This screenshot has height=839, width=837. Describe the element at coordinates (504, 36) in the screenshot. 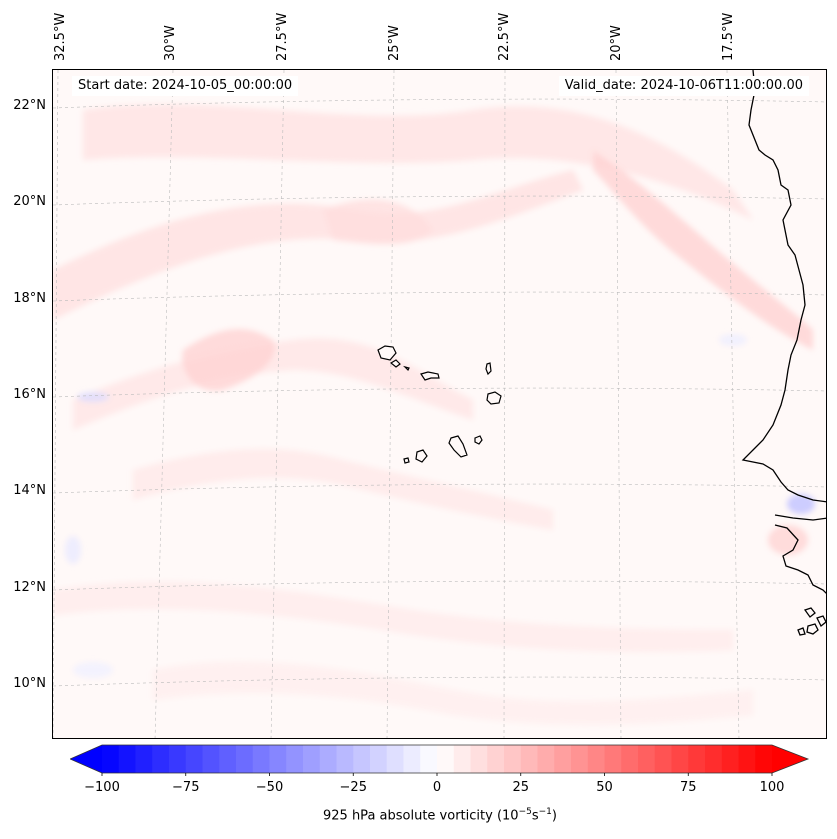

I see `lon-label-22-5w: 22.5°W` at that location.